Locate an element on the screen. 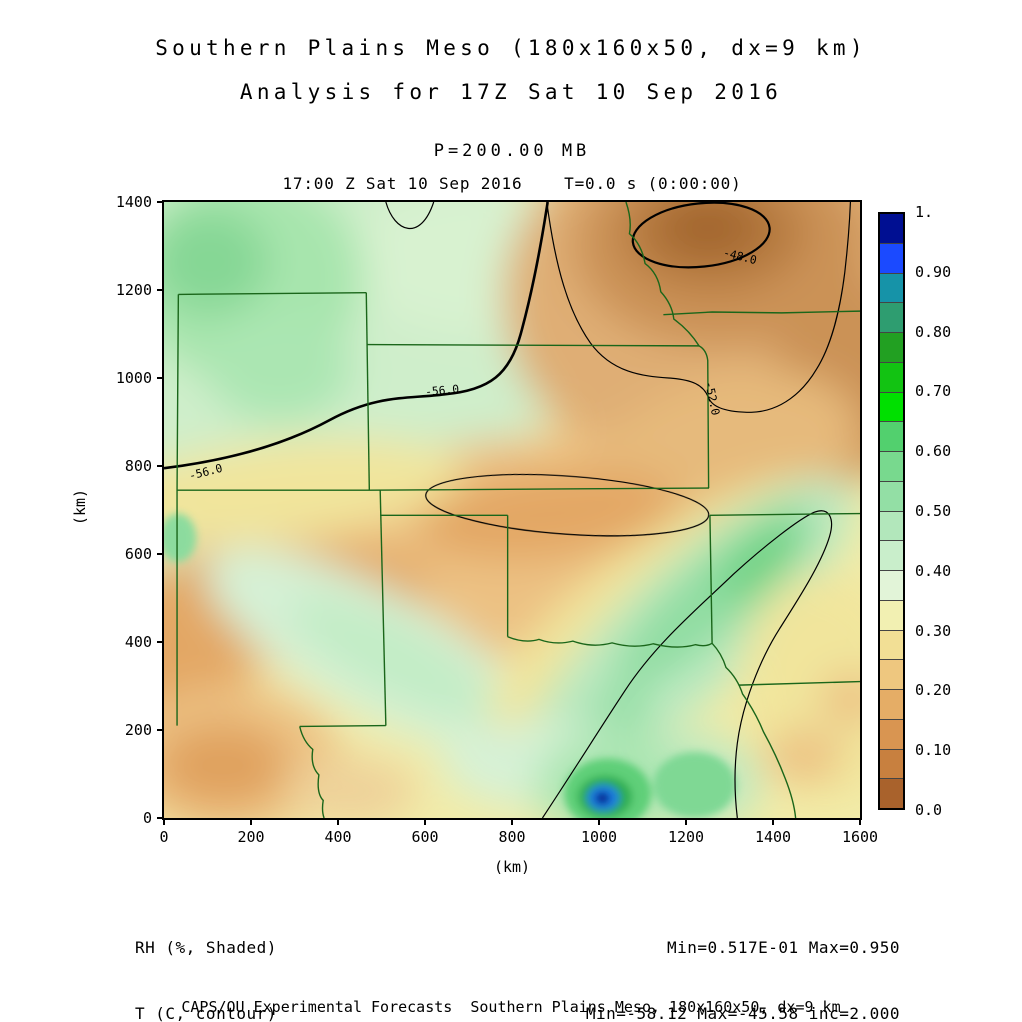 The width and height of the screenshot is (1022, 1022). x-tick-label: 1000 is located at coordinates (599, 837).